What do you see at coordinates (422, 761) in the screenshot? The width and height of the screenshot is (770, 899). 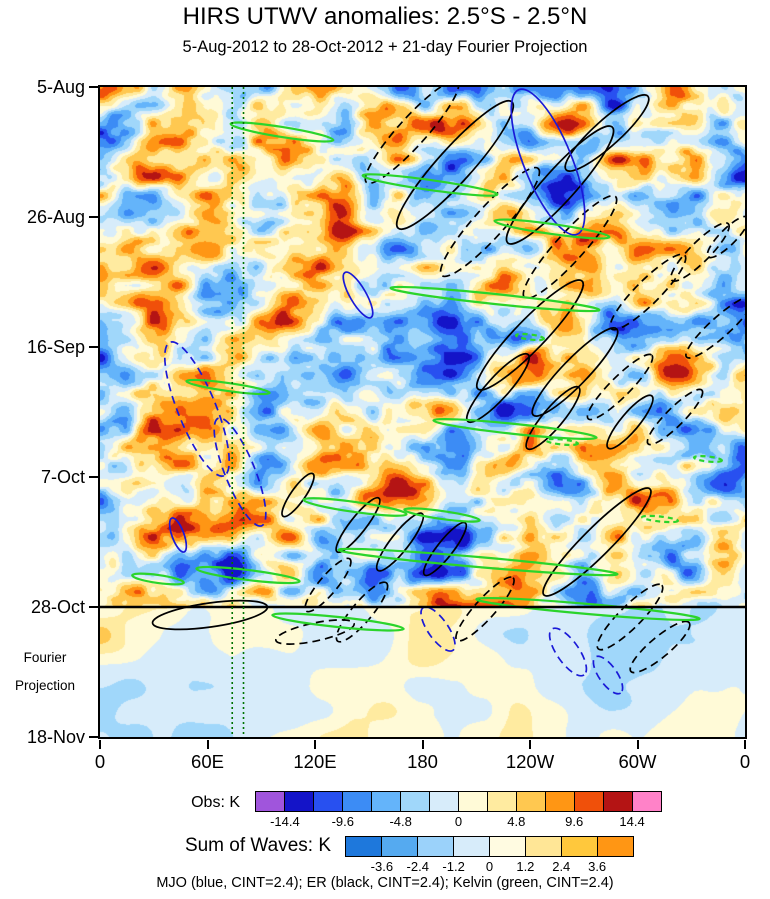 I see `x-axis-tick-label: 180` at bounding box center [422, 761].